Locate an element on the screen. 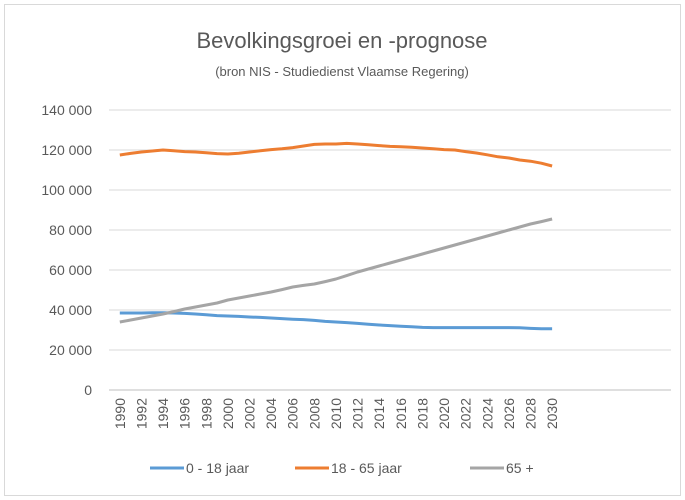  x-tick-label: 2022 is located at coordinates (466, 413).